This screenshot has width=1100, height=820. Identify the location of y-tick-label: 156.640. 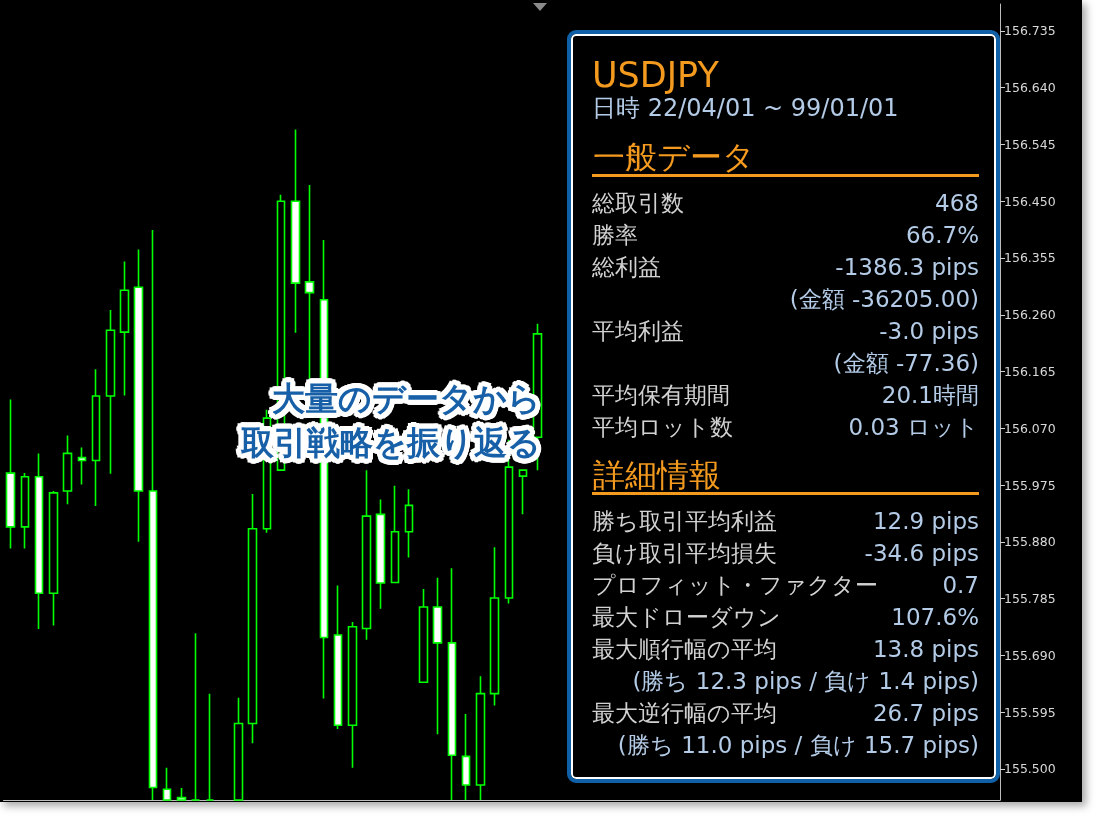
(1030, 88).